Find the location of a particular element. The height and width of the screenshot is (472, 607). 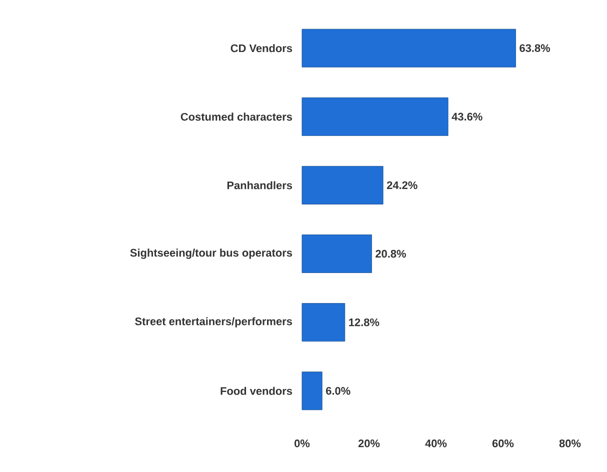

x-tick-label: 40% is located at coordinates (436, 444).